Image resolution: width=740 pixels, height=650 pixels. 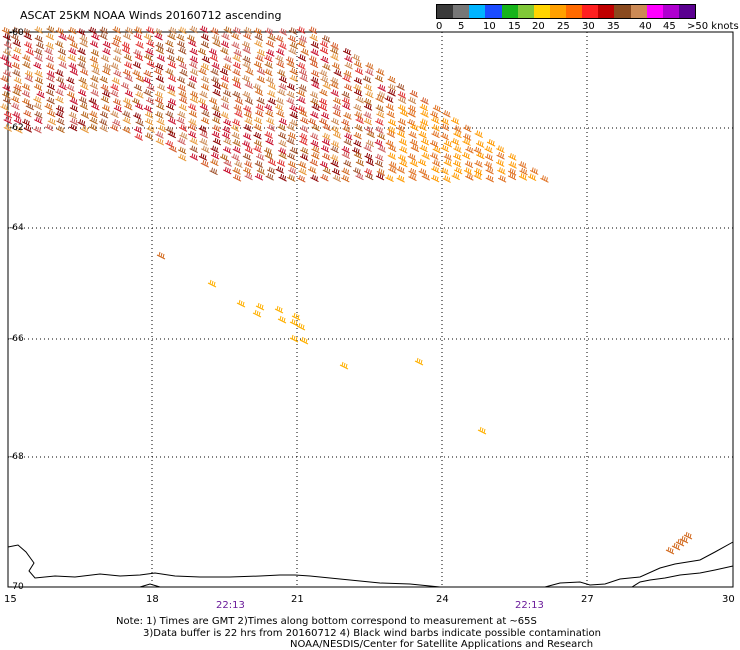 I want to click on legend-label: 40, so click(x=645, y=26).